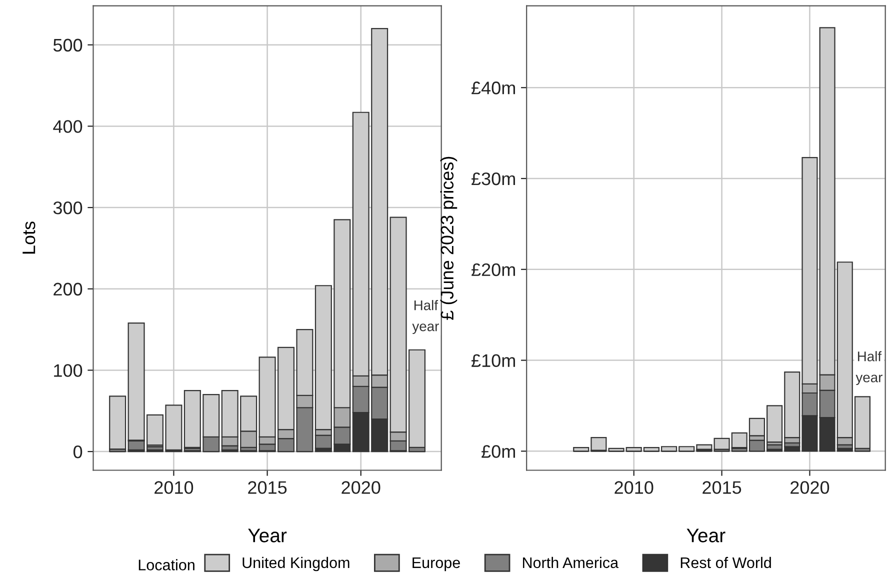 This screenshot has width=888, height=582. What do you see at coordinates (68, 289) in the screenshot?
I see `y-tick-label: 200` at bounding box center [68, 289].